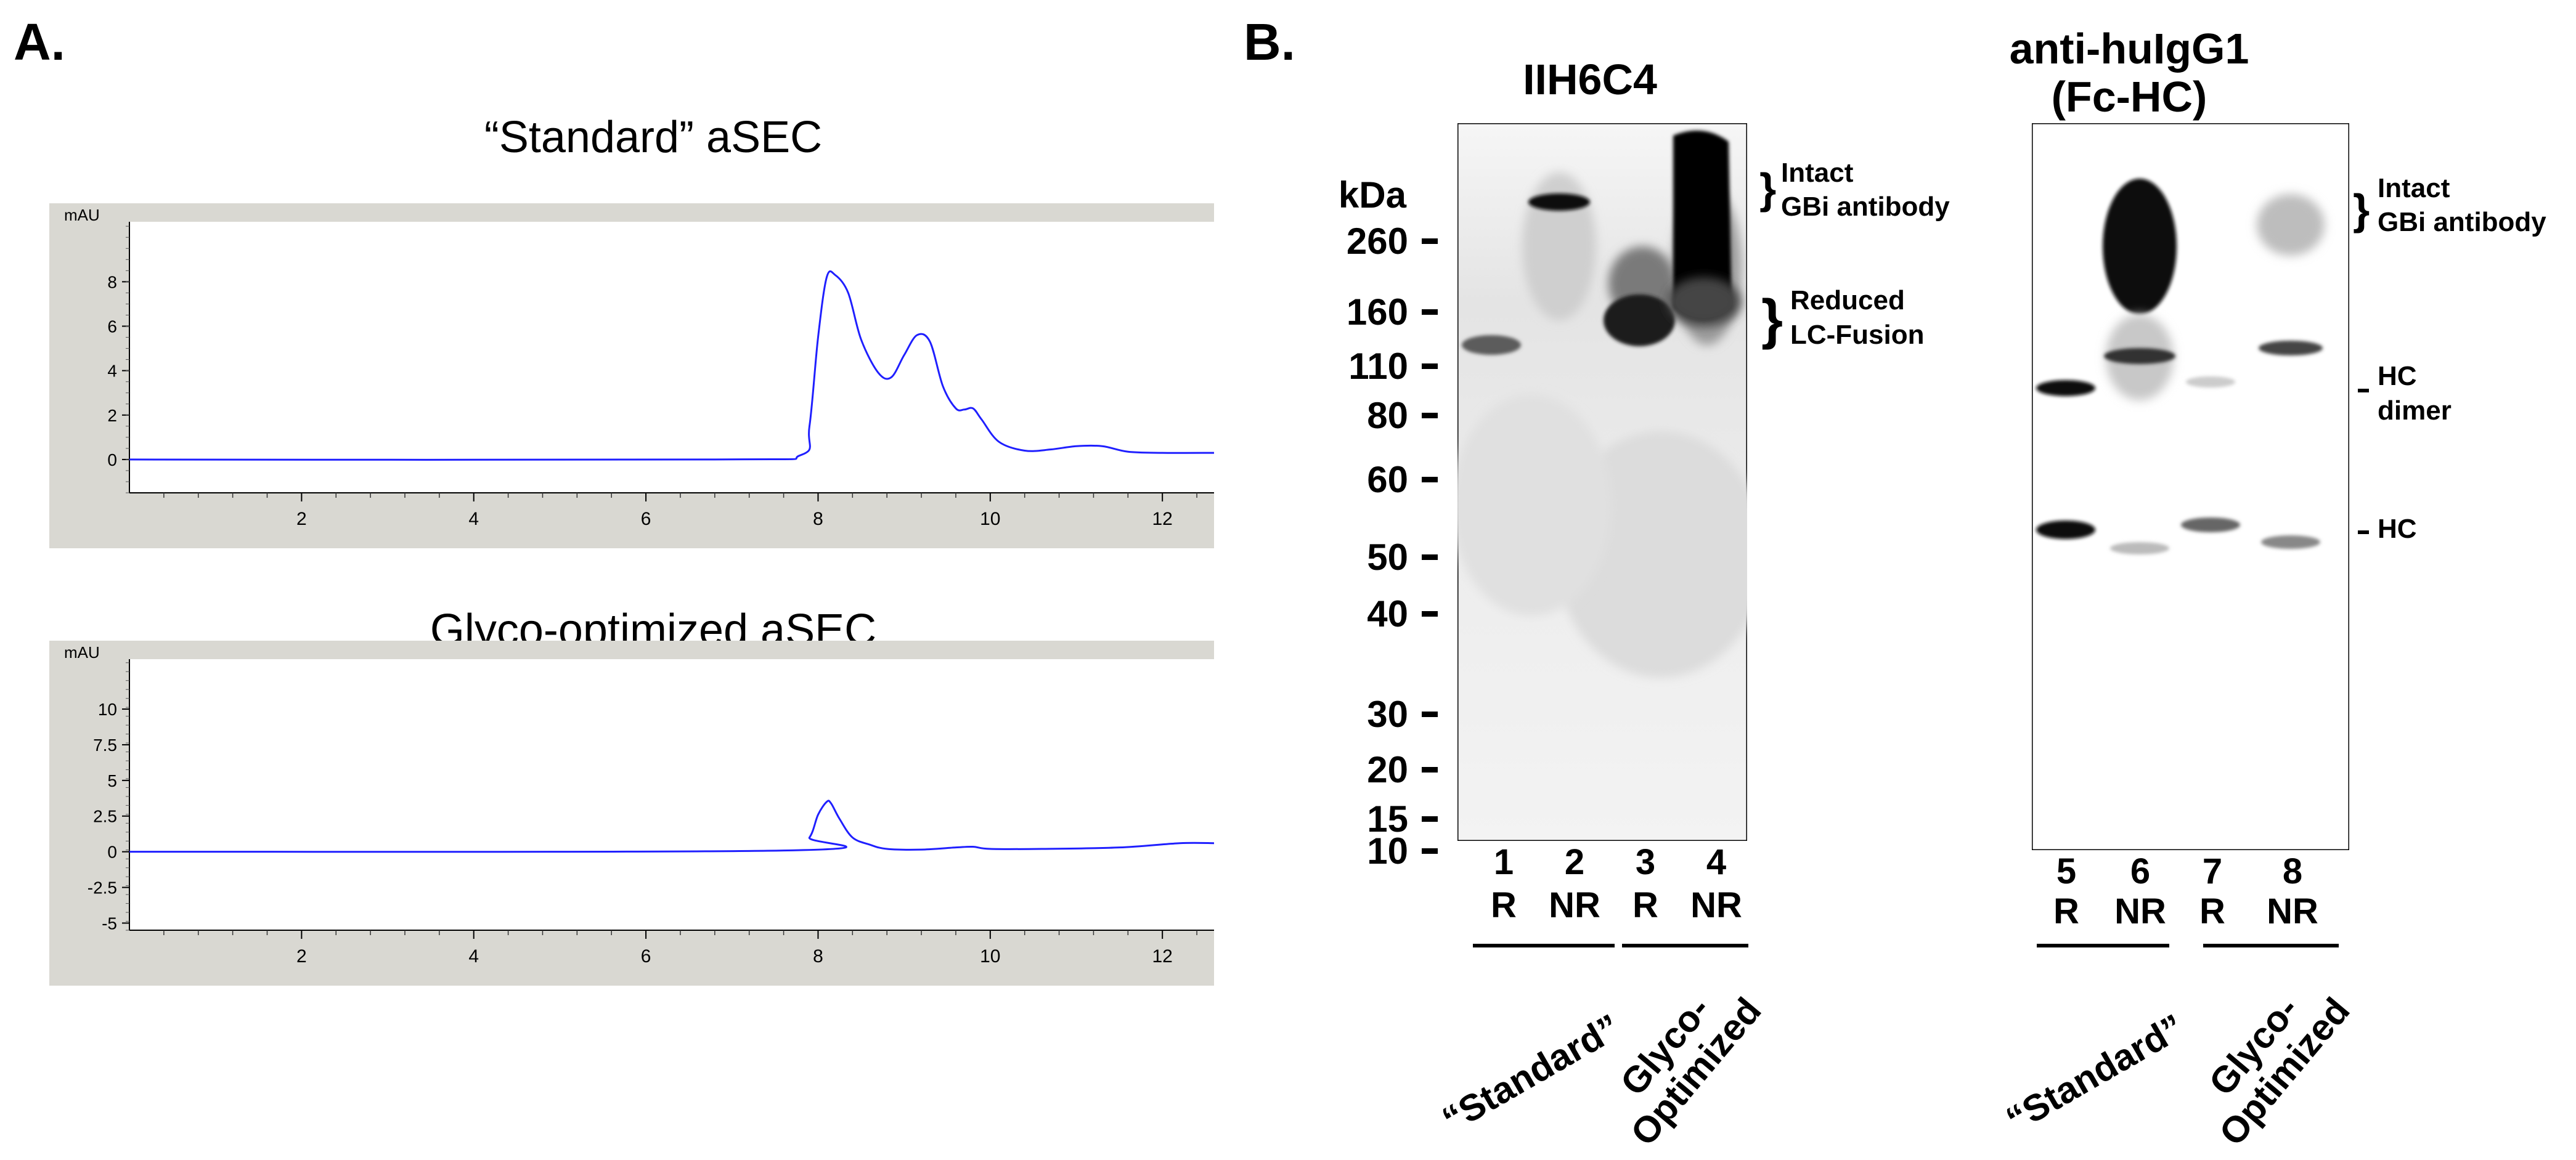  Describe the element at coordinates (474, 957) in the screenshot. I see `chart-2-x-tick-label: 4` at that location.